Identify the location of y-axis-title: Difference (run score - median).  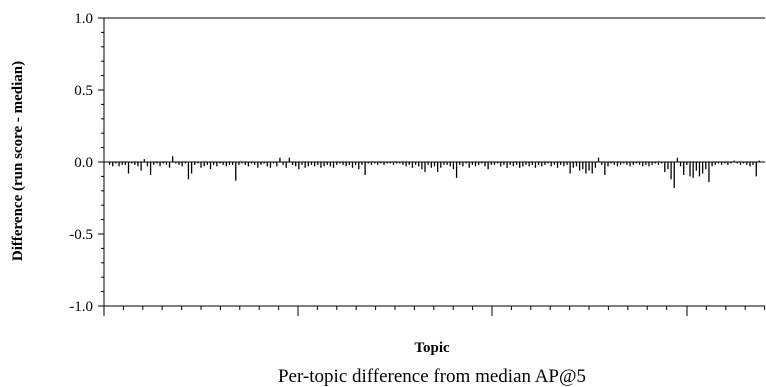
(18, 161).